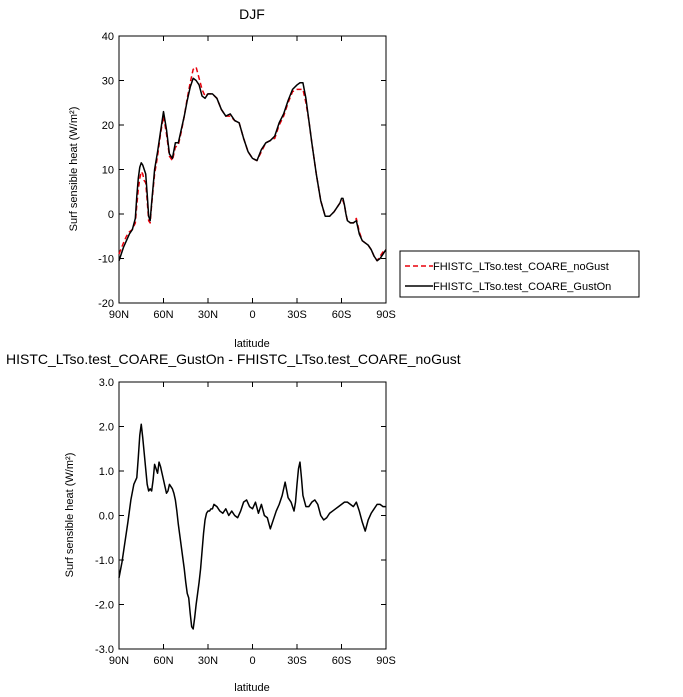  I want to click on bottom-x-tick-label: 60S, so click(342, 661).